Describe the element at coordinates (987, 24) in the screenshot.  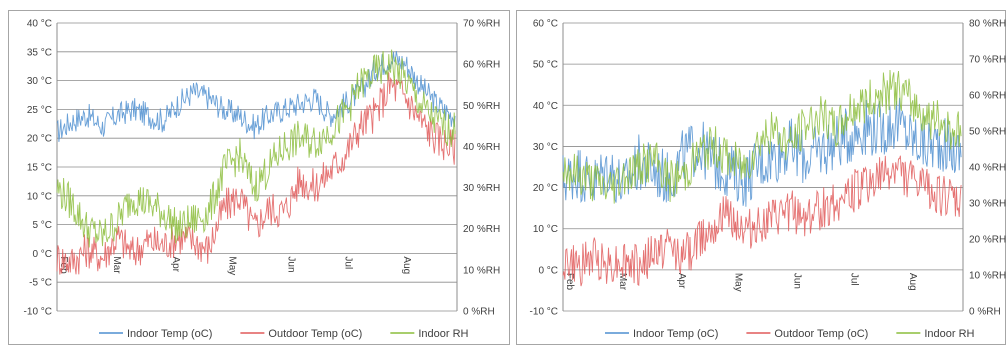
I see `y2-tick-label: 80 %RH` at that location.